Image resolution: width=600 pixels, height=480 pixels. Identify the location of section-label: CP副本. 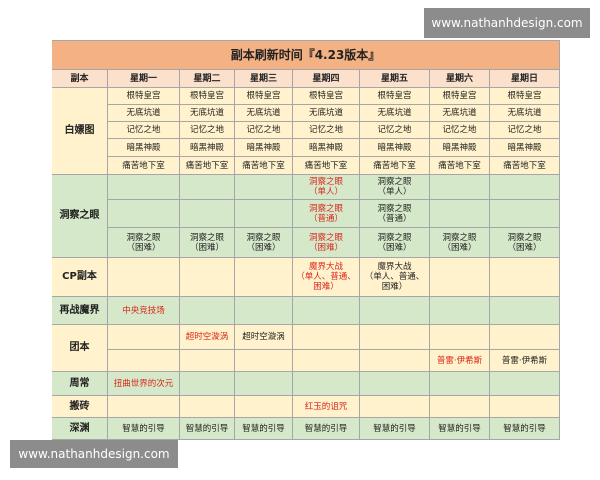
(80, 277).